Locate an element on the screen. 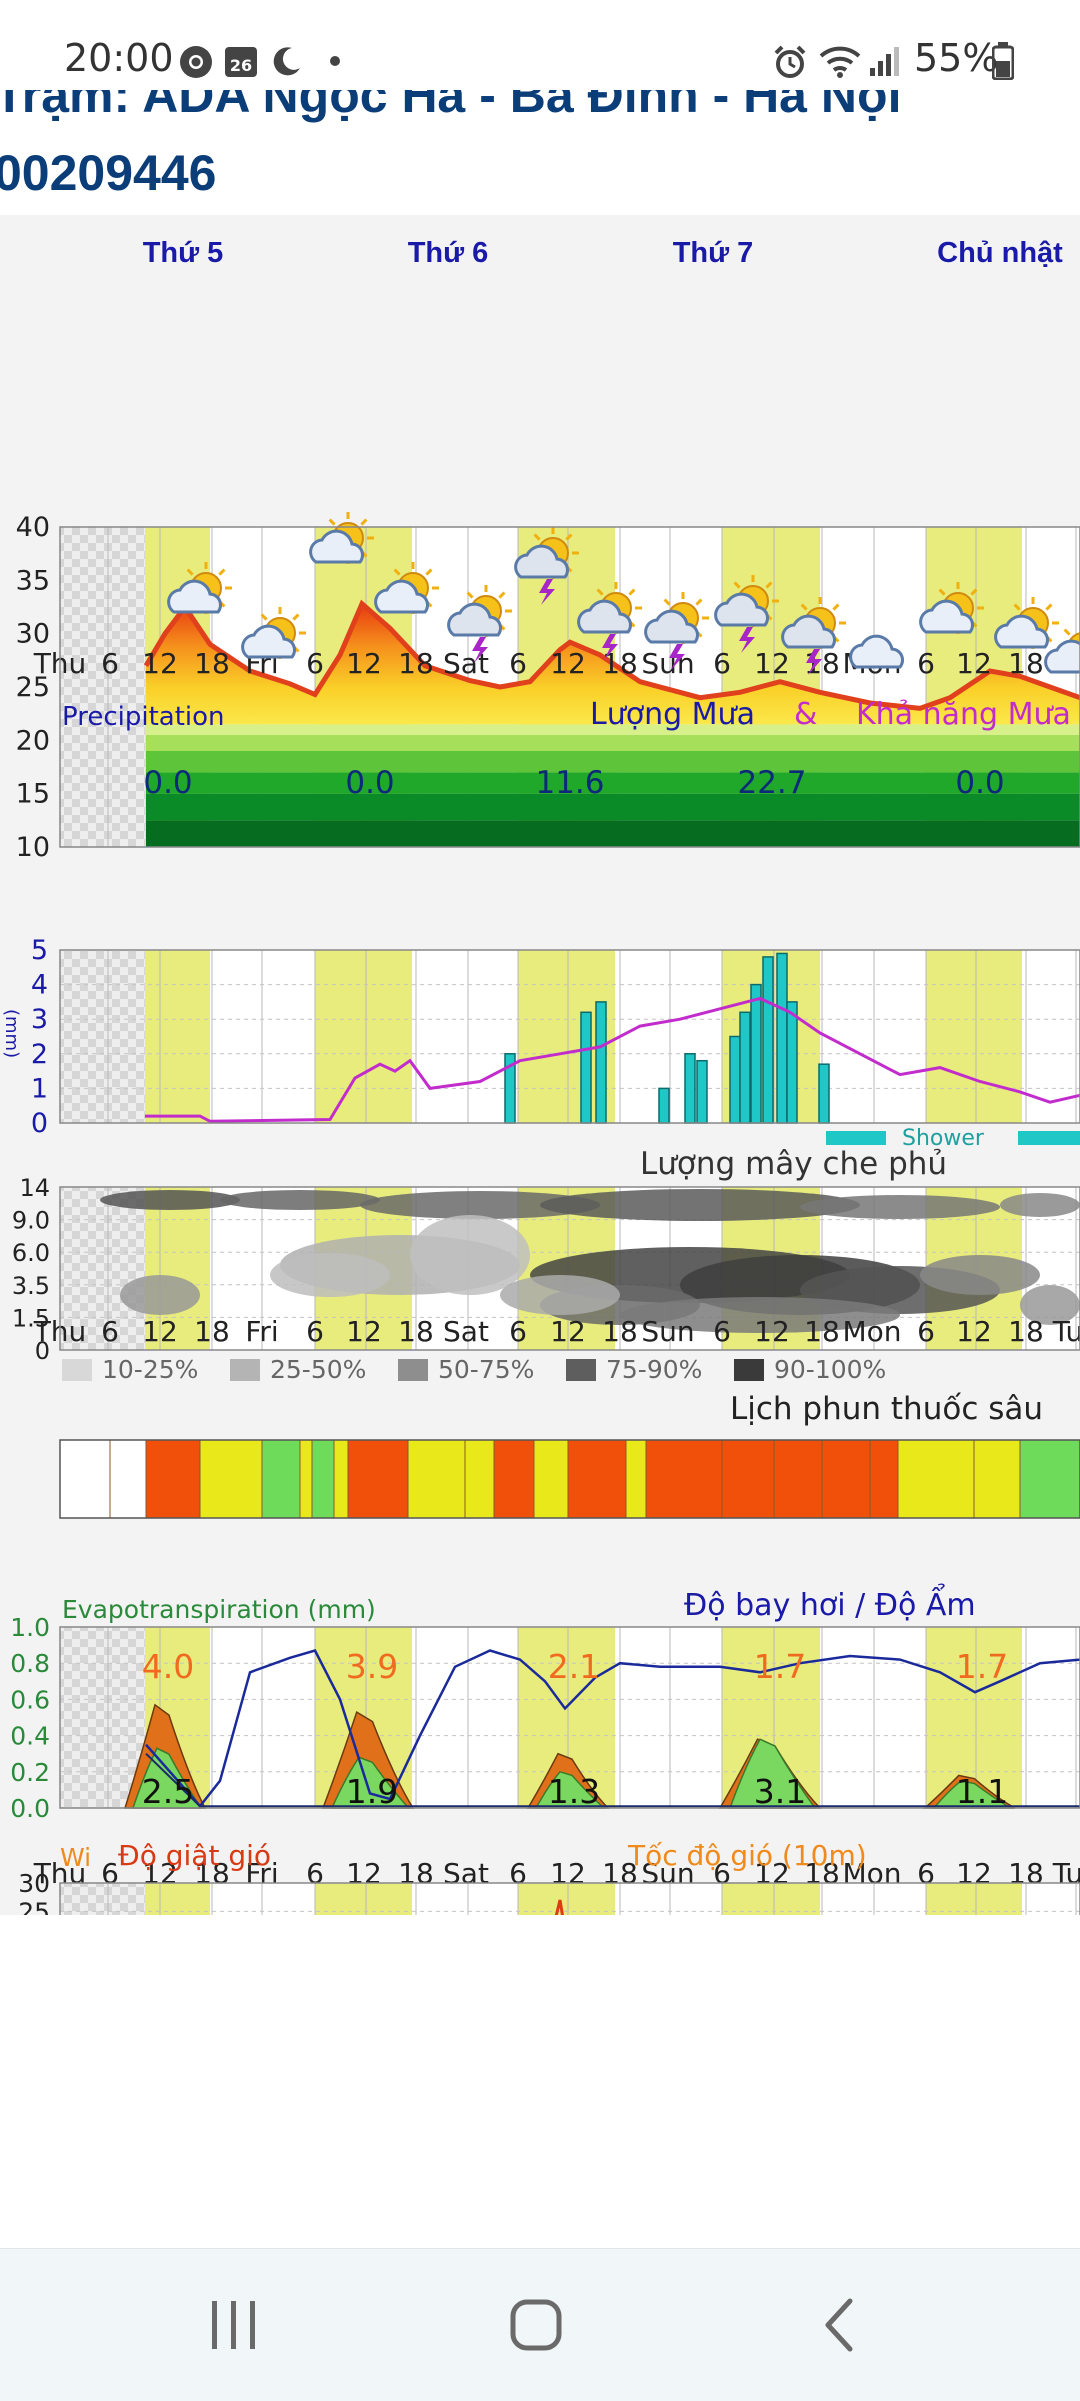 Image resolution: width=1080 pixels, height=2401 pixels. evapo-y-tick: 0.4 is located at coordinates (30, 1736).